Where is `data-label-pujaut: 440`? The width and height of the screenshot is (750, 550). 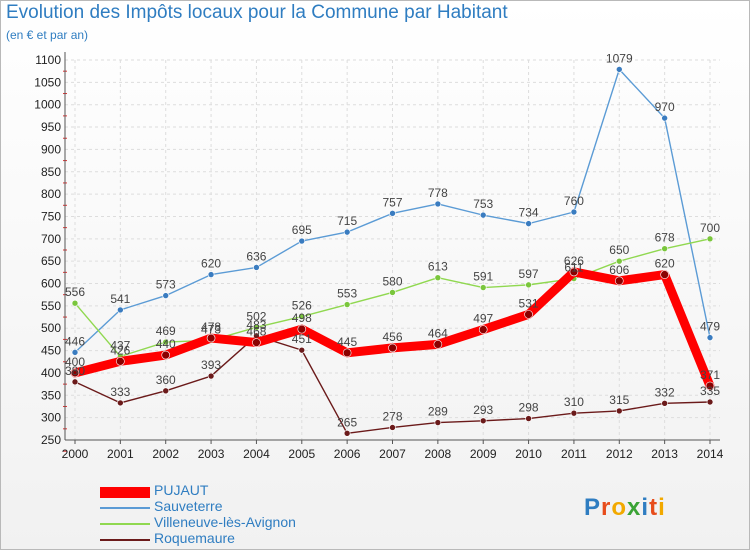
data-label-pujaut: 440 is located at coordinates (166, 344).